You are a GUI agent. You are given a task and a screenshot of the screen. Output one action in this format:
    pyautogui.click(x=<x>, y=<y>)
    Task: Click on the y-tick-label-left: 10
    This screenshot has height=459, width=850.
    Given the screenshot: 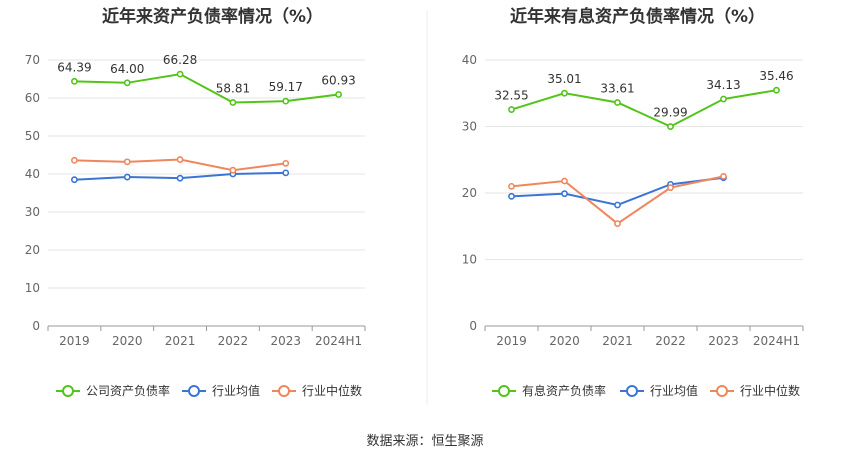 What is the action you would take?
    pyautogui.click(x=32, y=288)
    